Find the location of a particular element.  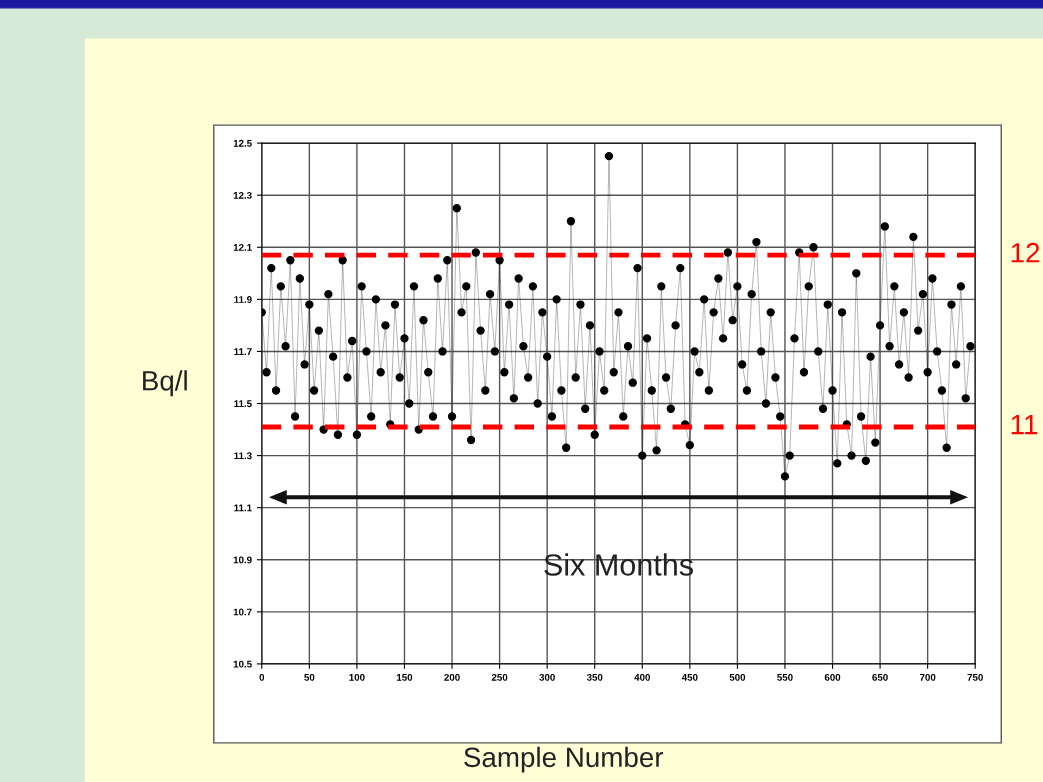

y-tick-label: 10.5 is located at coordinates (242, 664).